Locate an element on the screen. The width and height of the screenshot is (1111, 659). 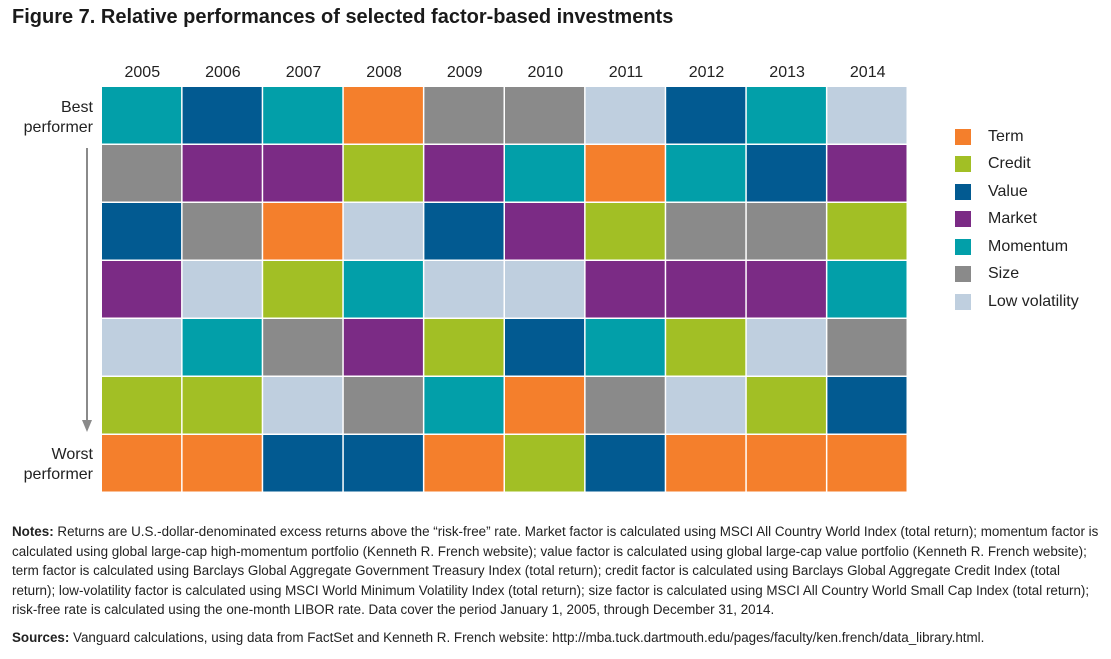
legend-item-momentum: Momentum is located at coordinates (1017, 247).